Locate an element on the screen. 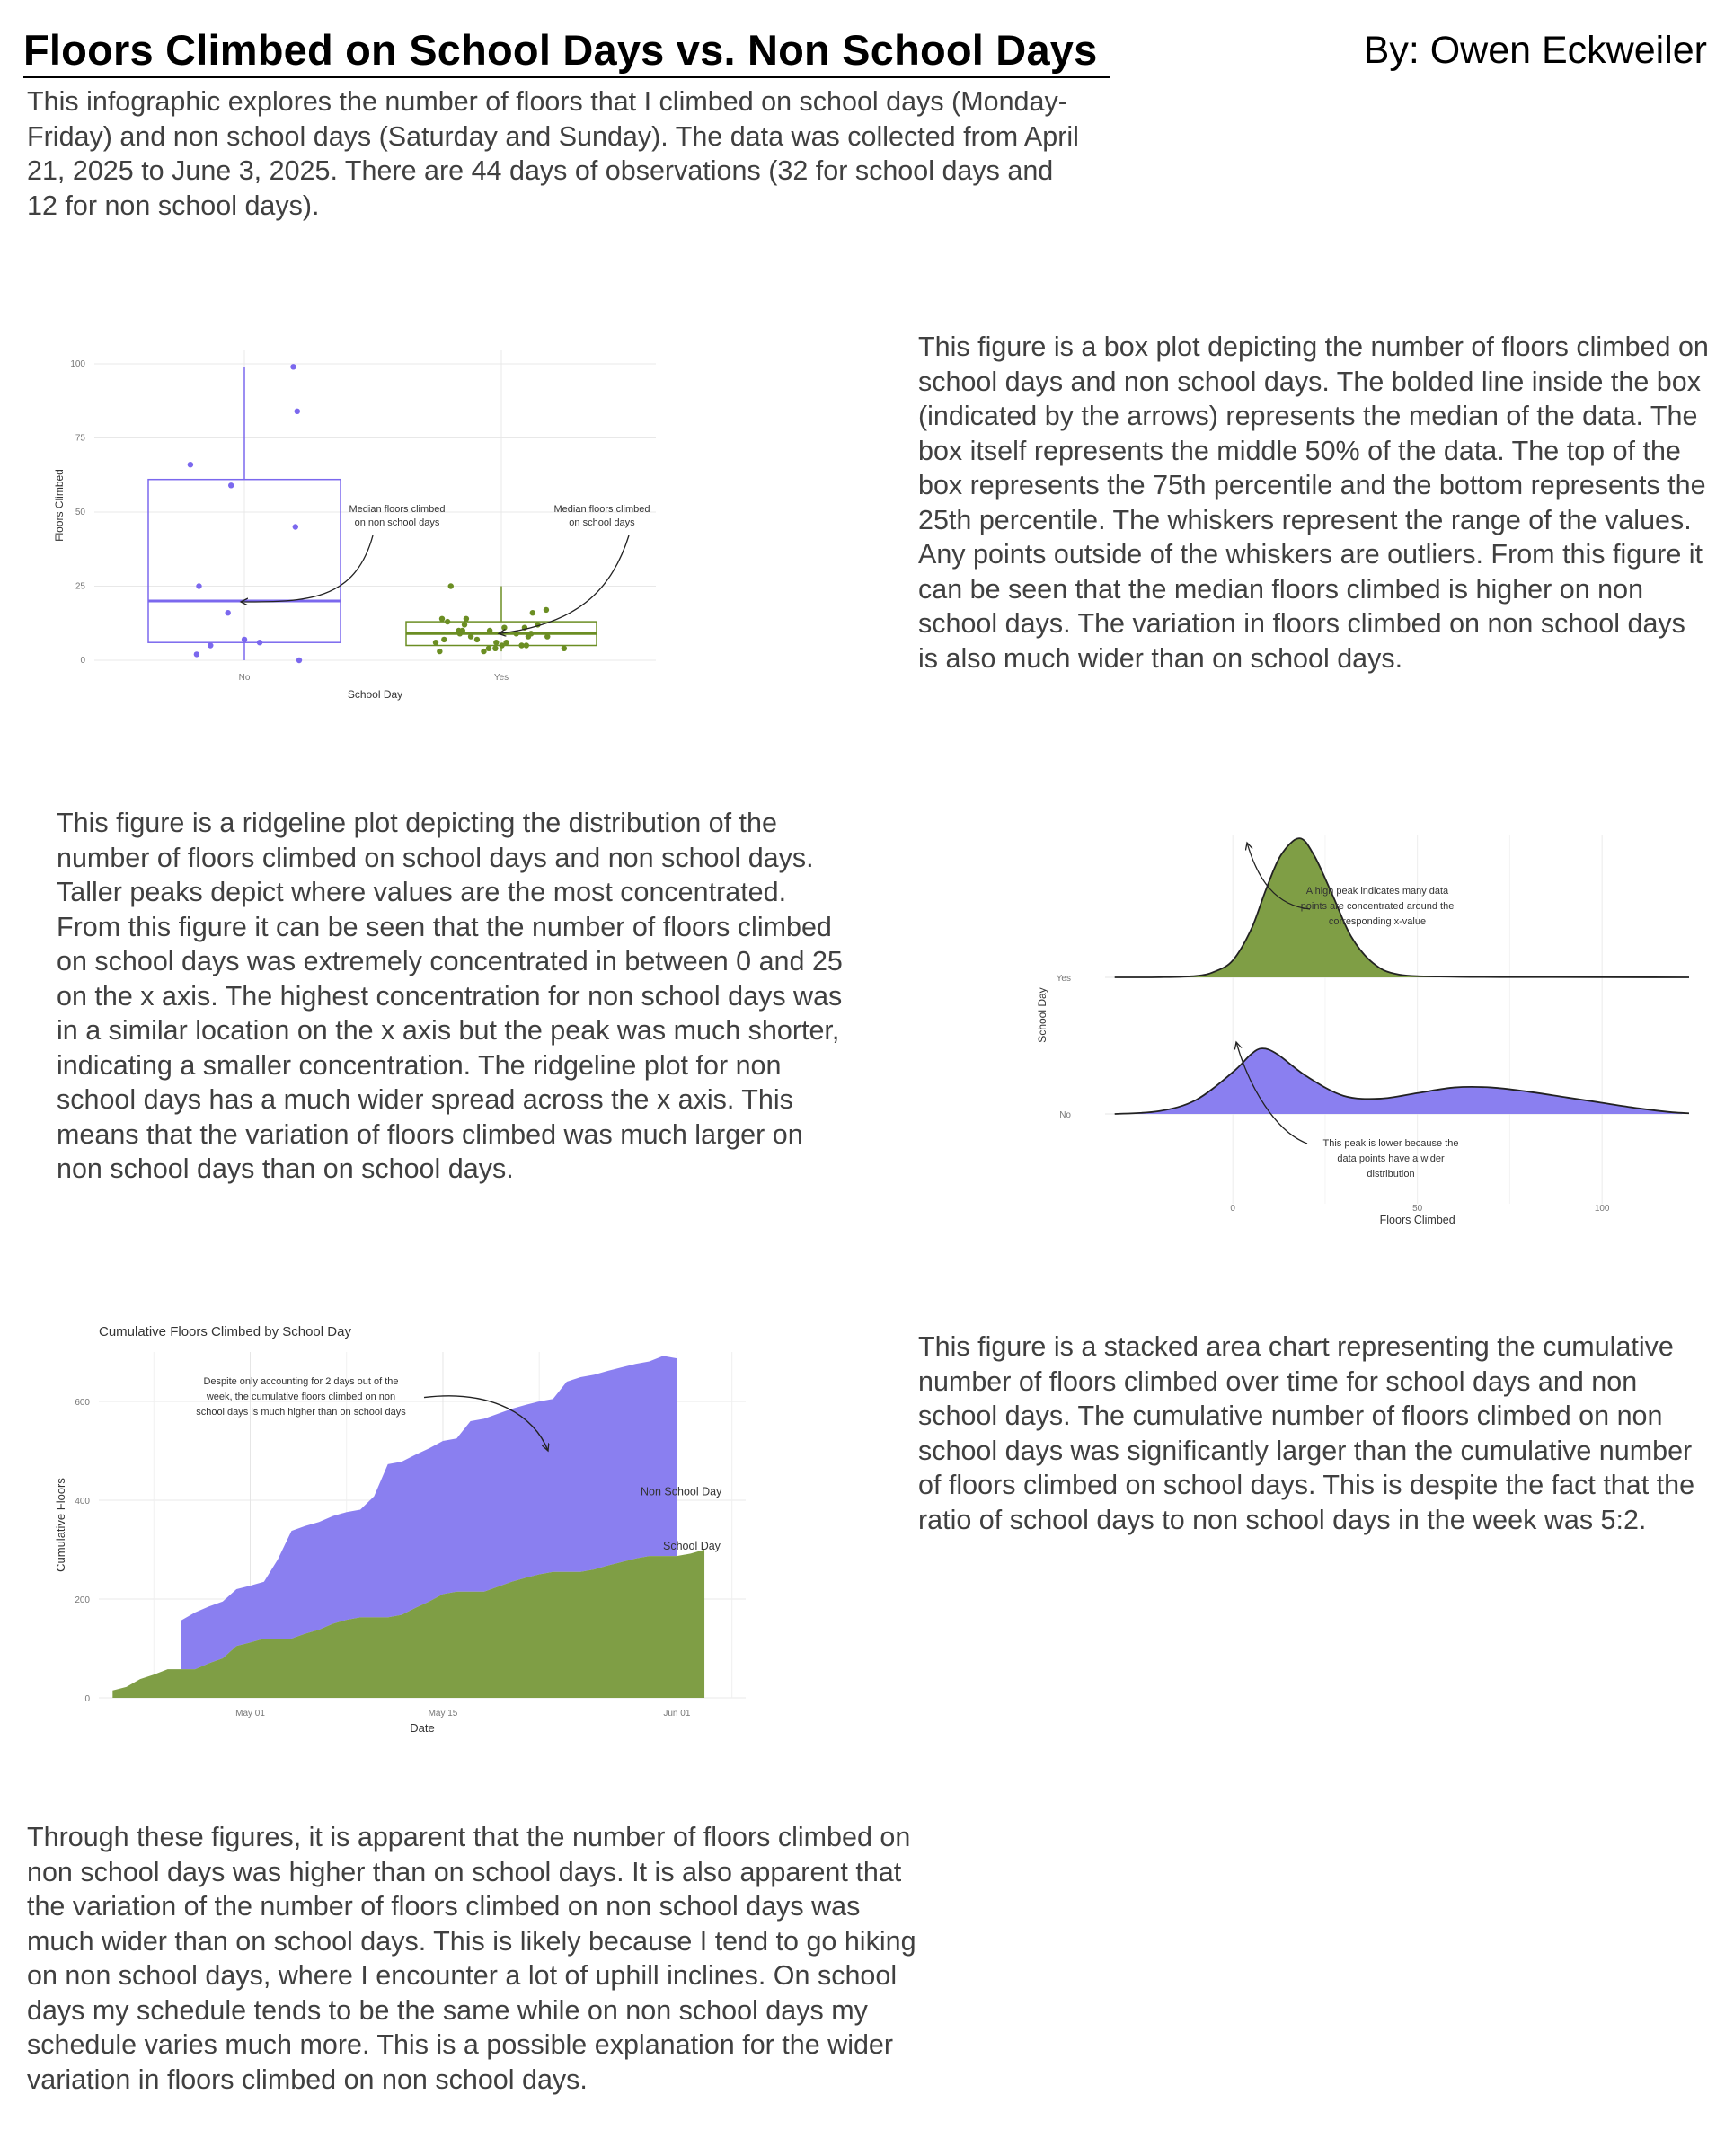  annotation-low-peak-line: This peak is lower because the is located at coordinates (1390, 1143).